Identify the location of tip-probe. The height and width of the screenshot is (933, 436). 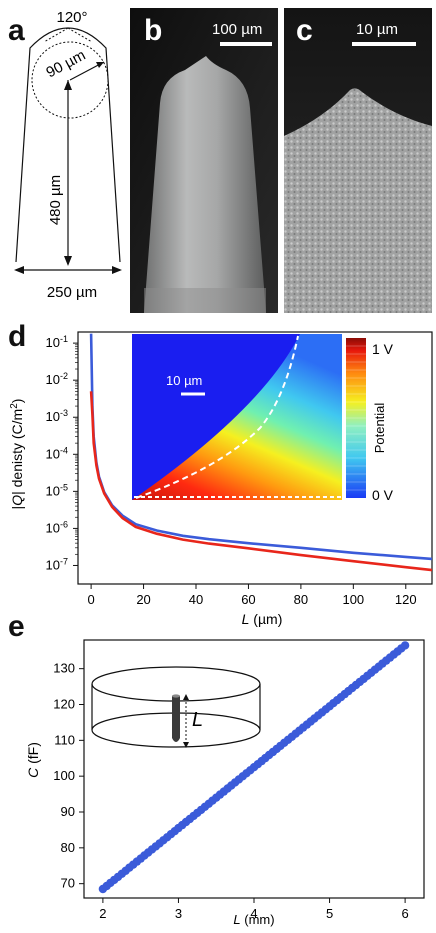
(176, 719).